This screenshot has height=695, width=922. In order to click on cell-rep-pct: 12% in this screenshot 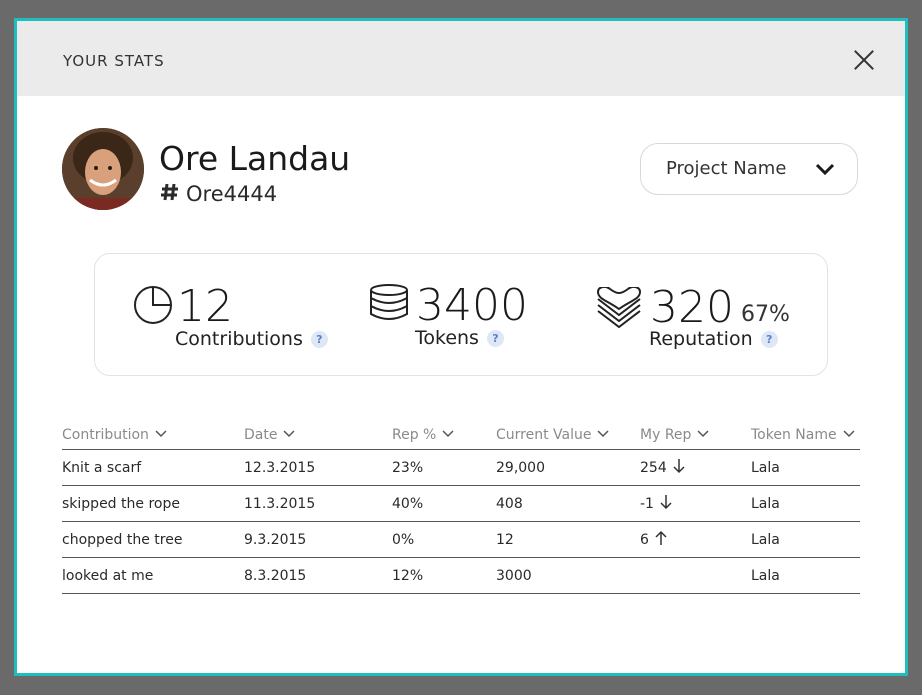, I will do `click(444, 575)`.